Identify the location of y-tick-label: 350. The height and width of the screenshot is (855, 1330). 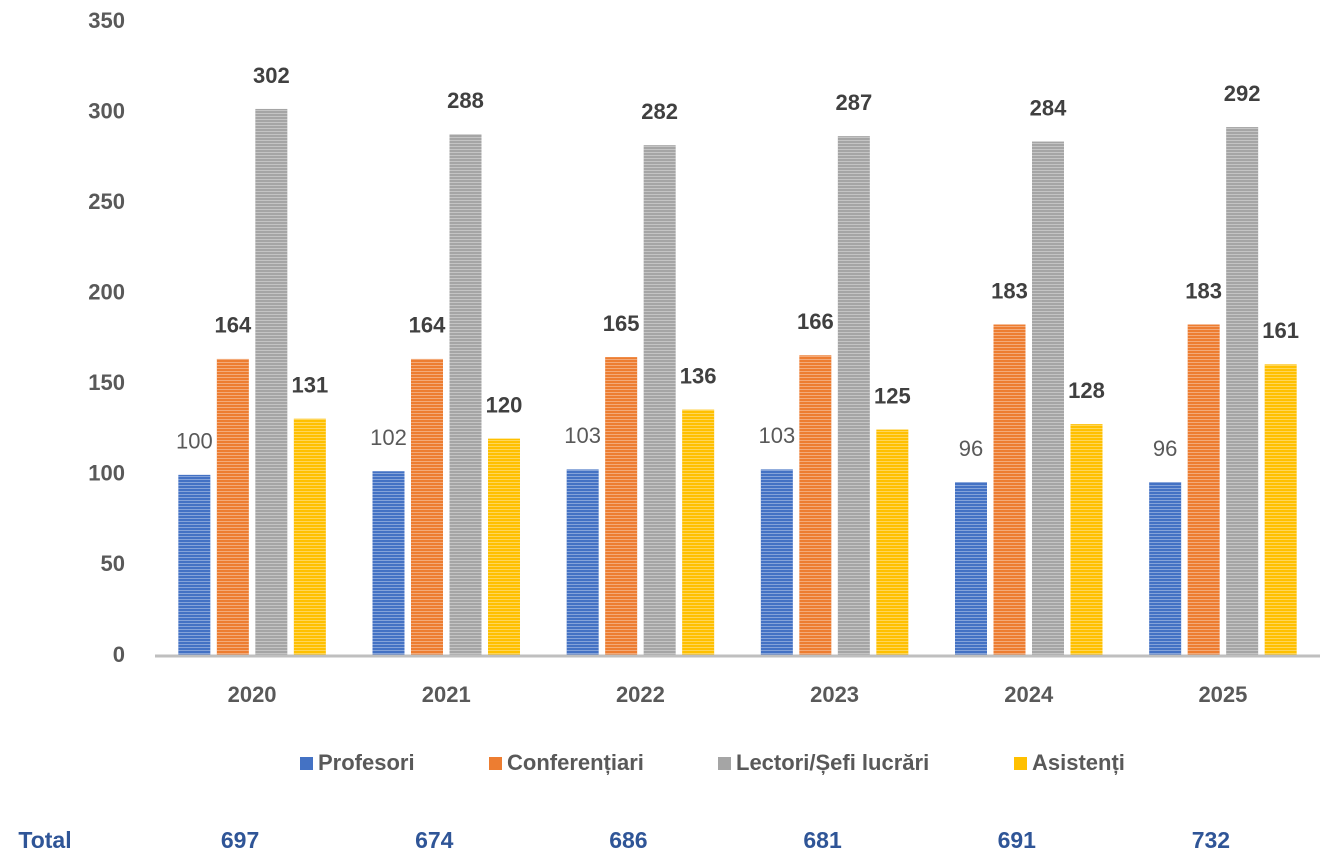
(106, 20).